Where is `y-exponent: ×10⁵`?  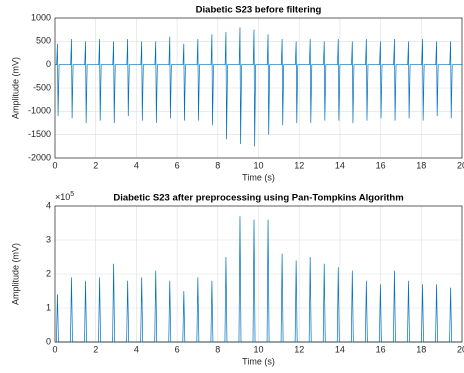
y-exponent: ×10⁵ is located at coordinates (64, 197).